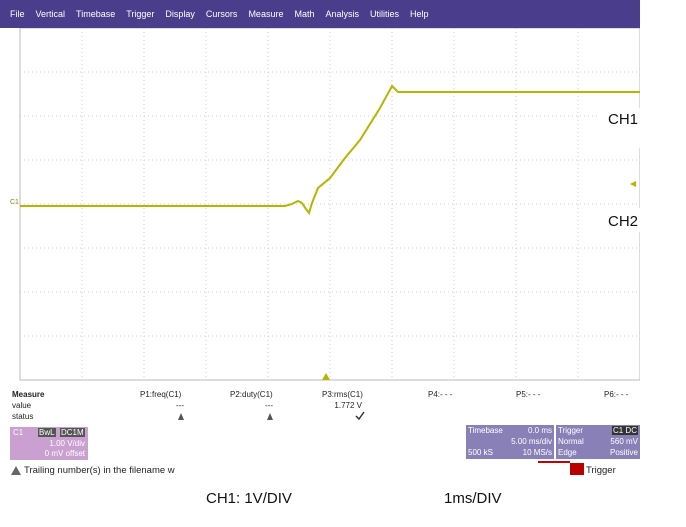 This screenshot has width=686, height=527. Describe the element at coordinates (348, 405) in the screenshot. I see `measure-value: 1.772 V` at that location.